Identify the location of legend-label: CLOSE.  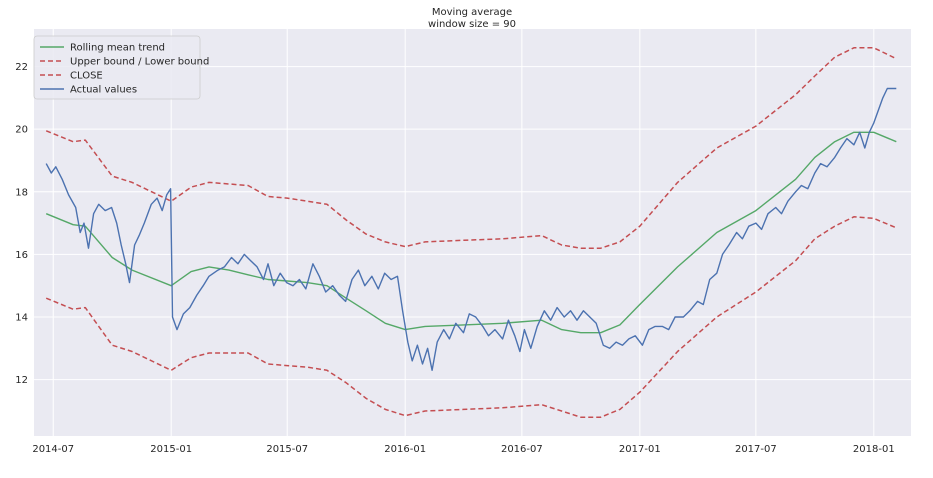
(86, 76).